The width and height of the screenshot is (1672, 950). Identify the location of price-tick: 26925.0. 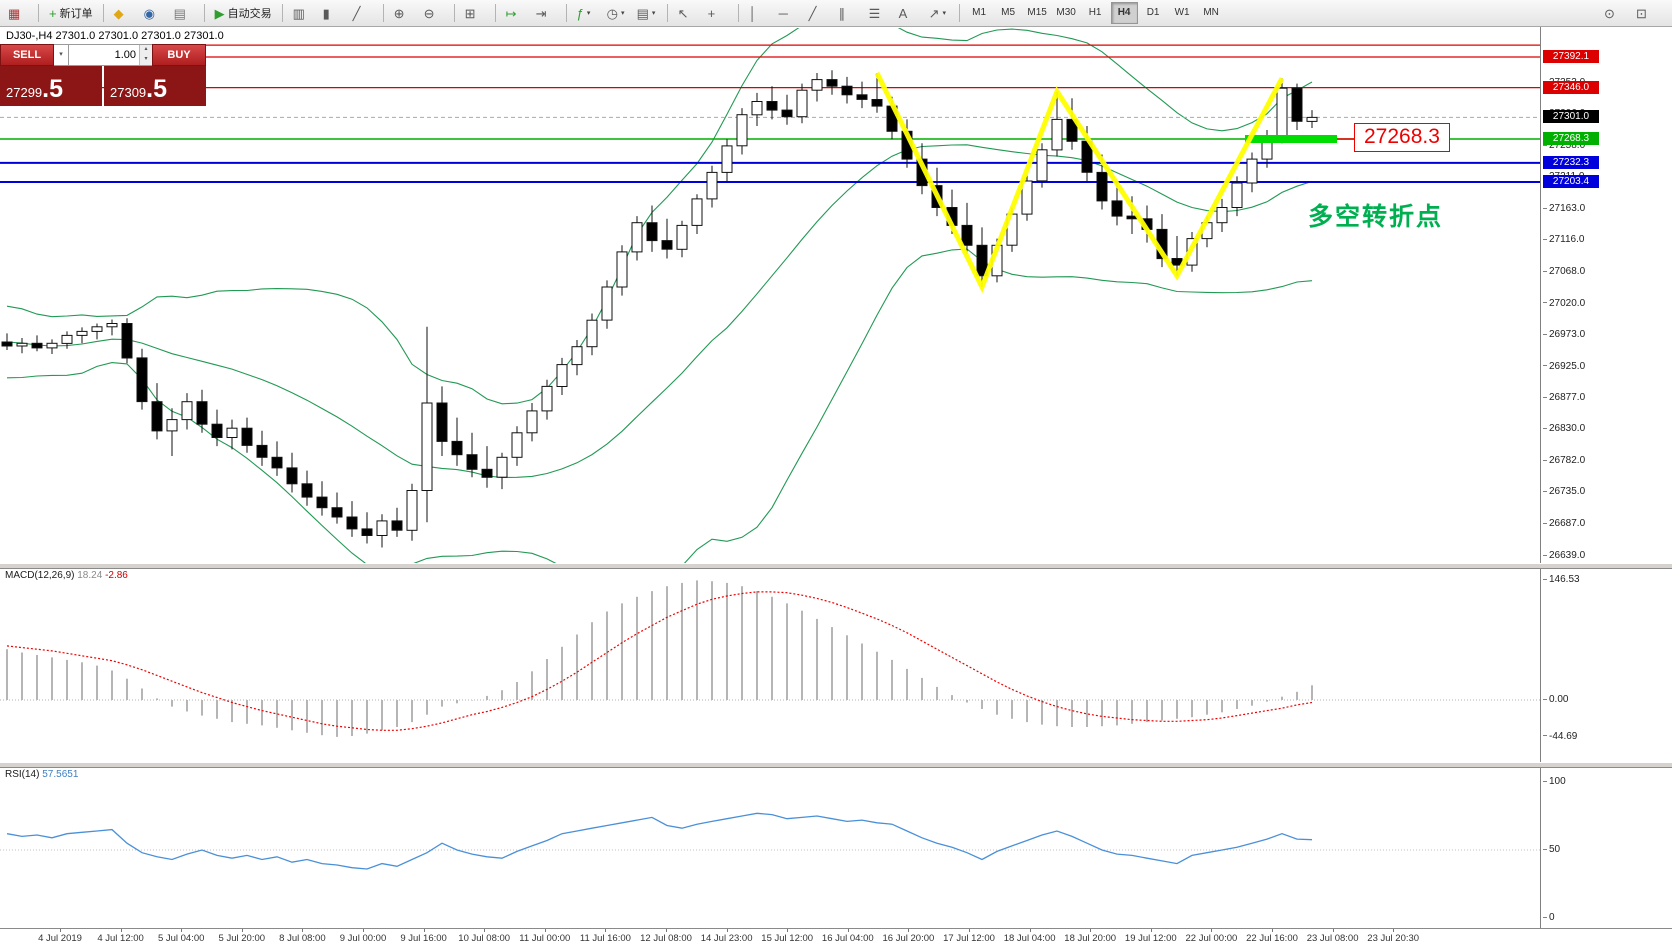
(1564, 366).